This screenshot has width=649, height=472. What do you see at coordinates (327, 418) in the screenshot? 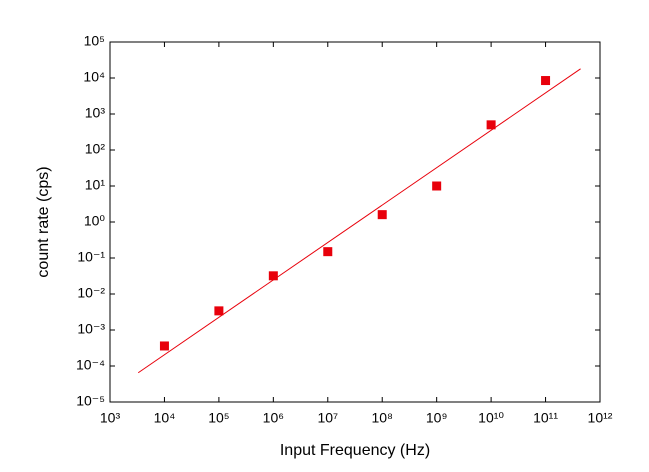
I see `x-tick-label: 10⁷` at bounding box center [327, 418].